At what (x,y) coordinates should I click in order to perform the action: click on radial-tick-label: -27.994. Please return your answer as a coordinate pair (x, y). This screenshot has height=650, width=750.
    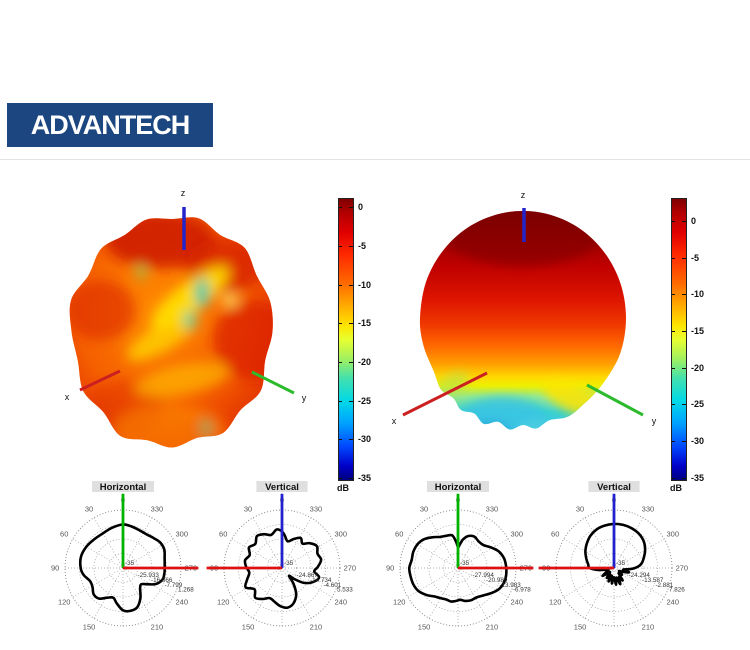
    Looking at the image, I should click on (483, 575).